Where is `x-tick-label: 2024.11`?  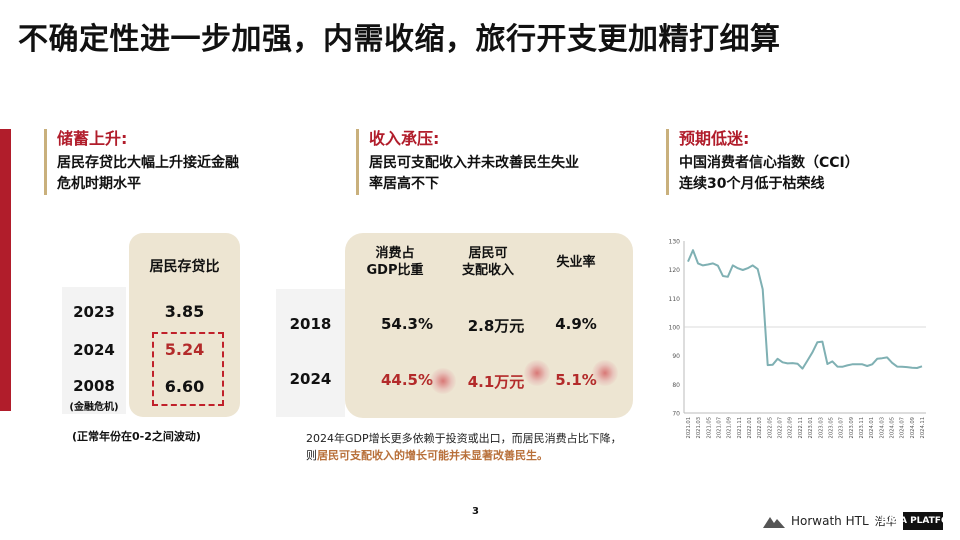 x-tick-label: 2024.11 is located at coordinates (923, 427).